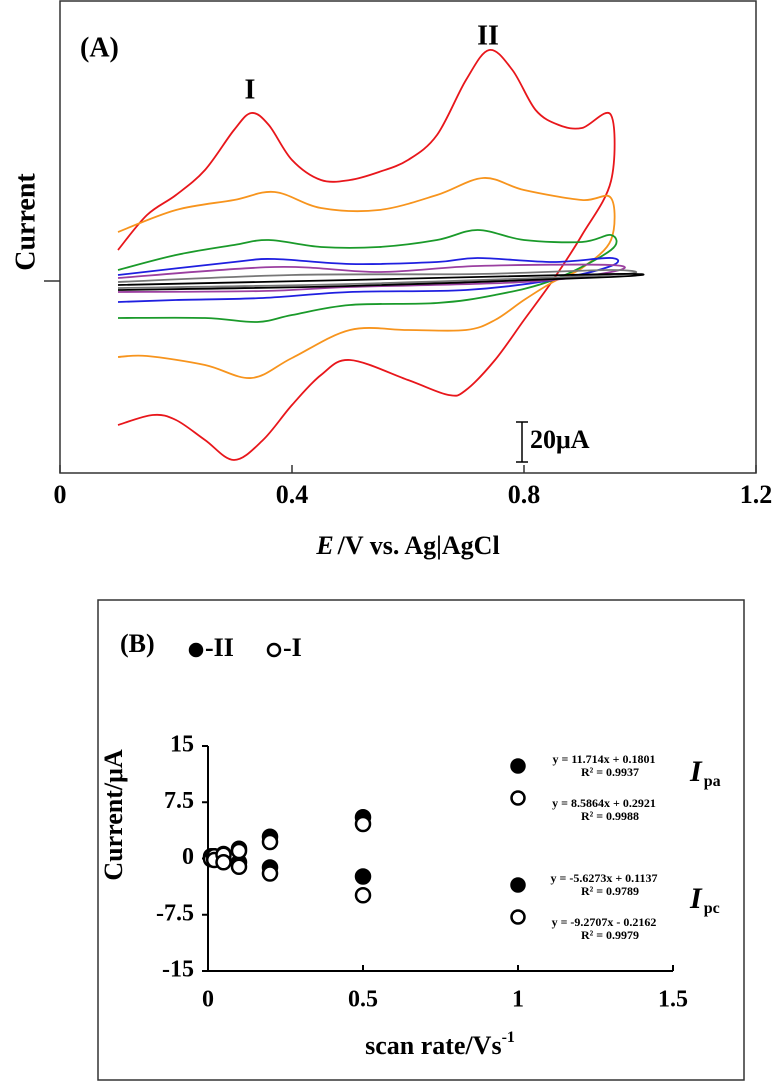 This screenshot has width=772, height=1082. Describe the element at coordinates (178, 970) in the screenshot. I see `y-tick-label: -15` at that location.